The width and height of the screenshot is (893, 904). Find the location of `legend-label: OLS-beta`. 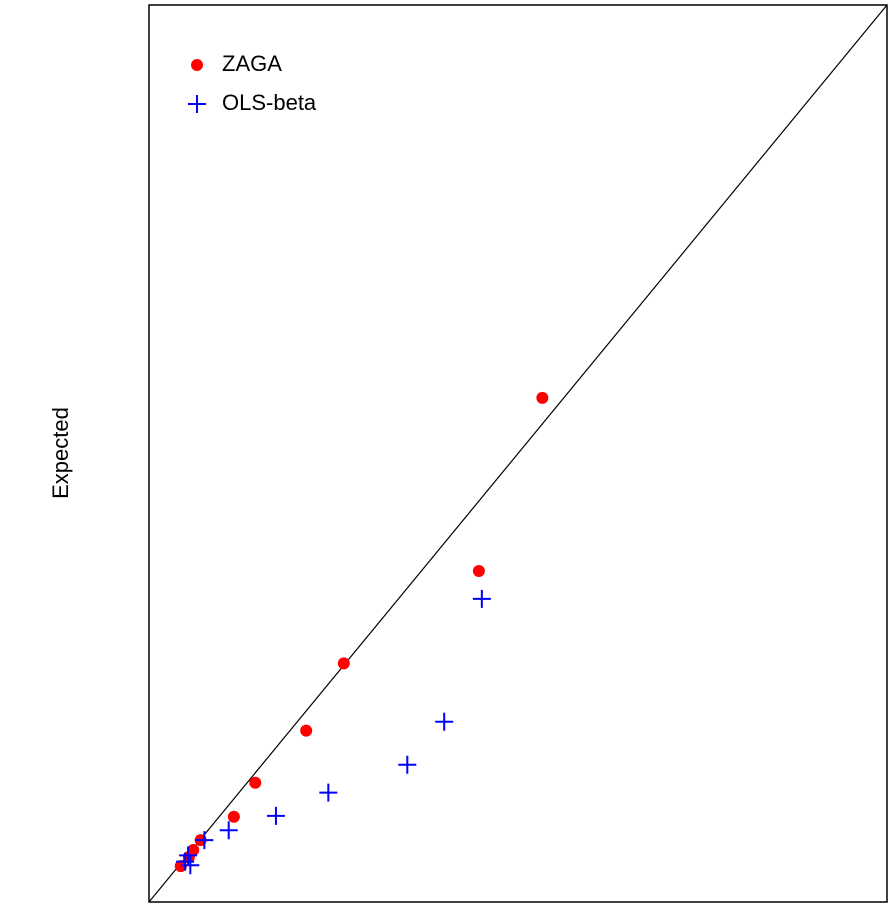

legend-label: OLS-beta is located at coordinates (269, 102).